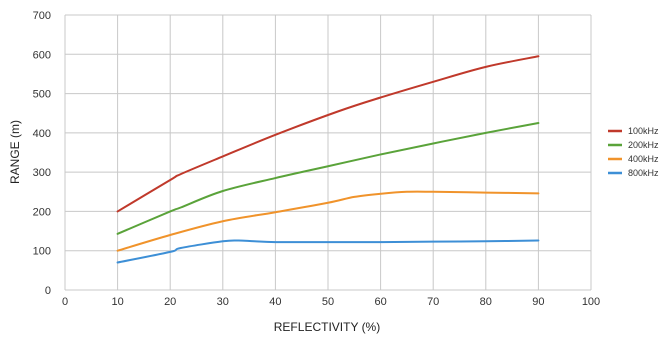  What do you see at coordinates (380, 302) in the screenshot?
I see `x-tick-label: 60` at bounding box center [380, 302].